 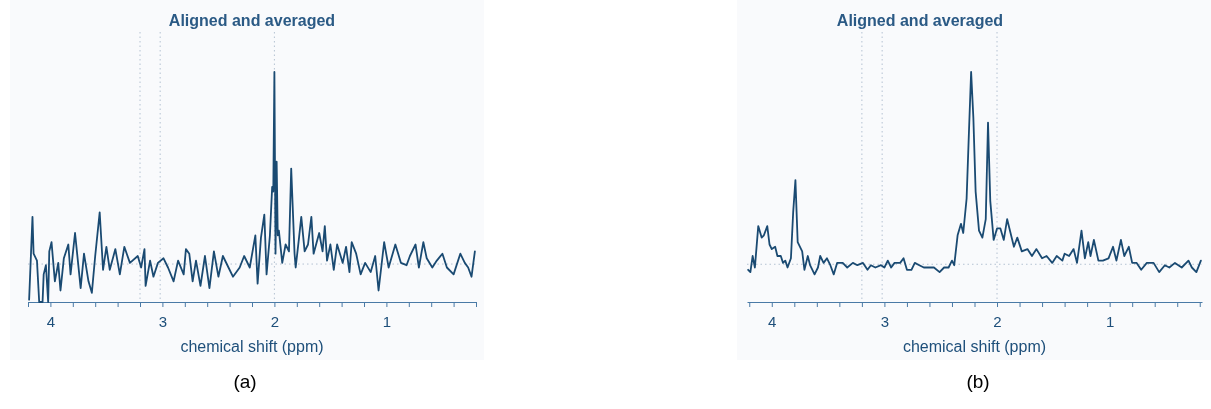 What do you see at coordinates (245, 381) in the screenshot?
I see `text: (a)` at bounding box center [245, 381].